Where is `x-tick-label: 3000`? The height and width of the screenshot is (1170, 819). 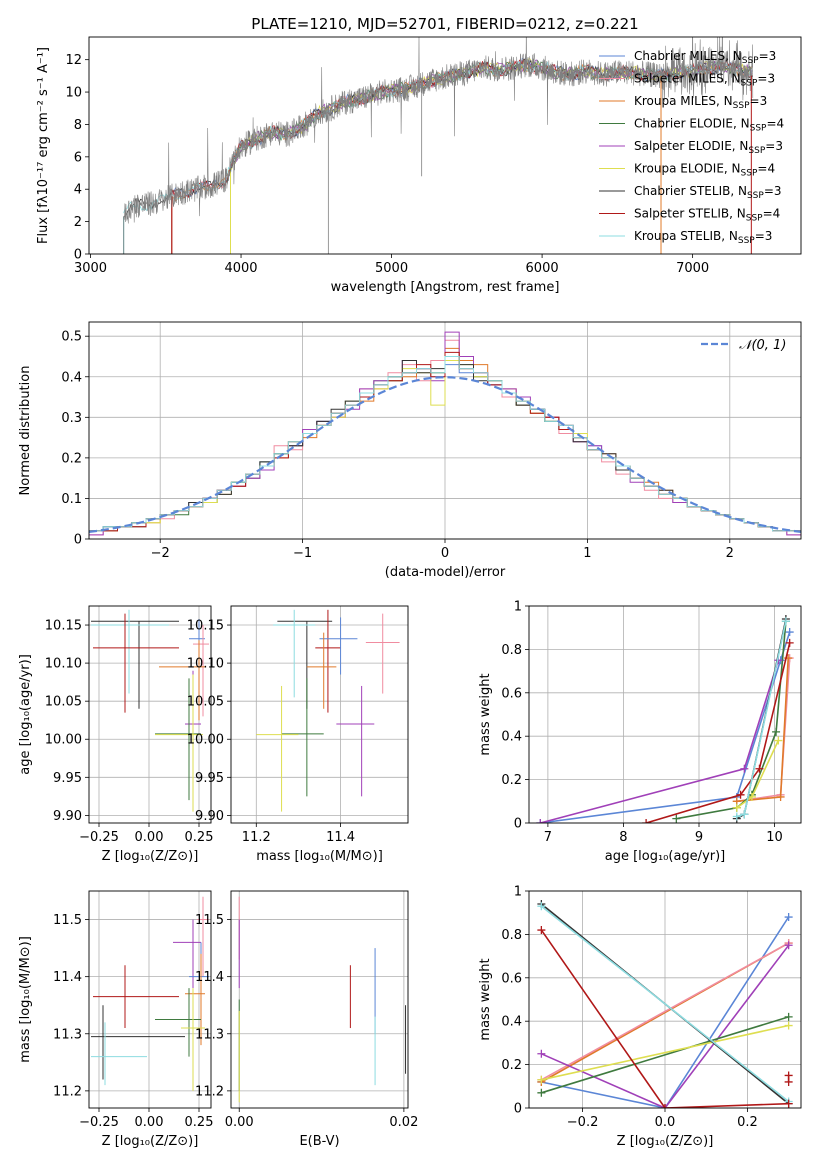 x-tick-label: 3000 is located at coordinates (90, 268).